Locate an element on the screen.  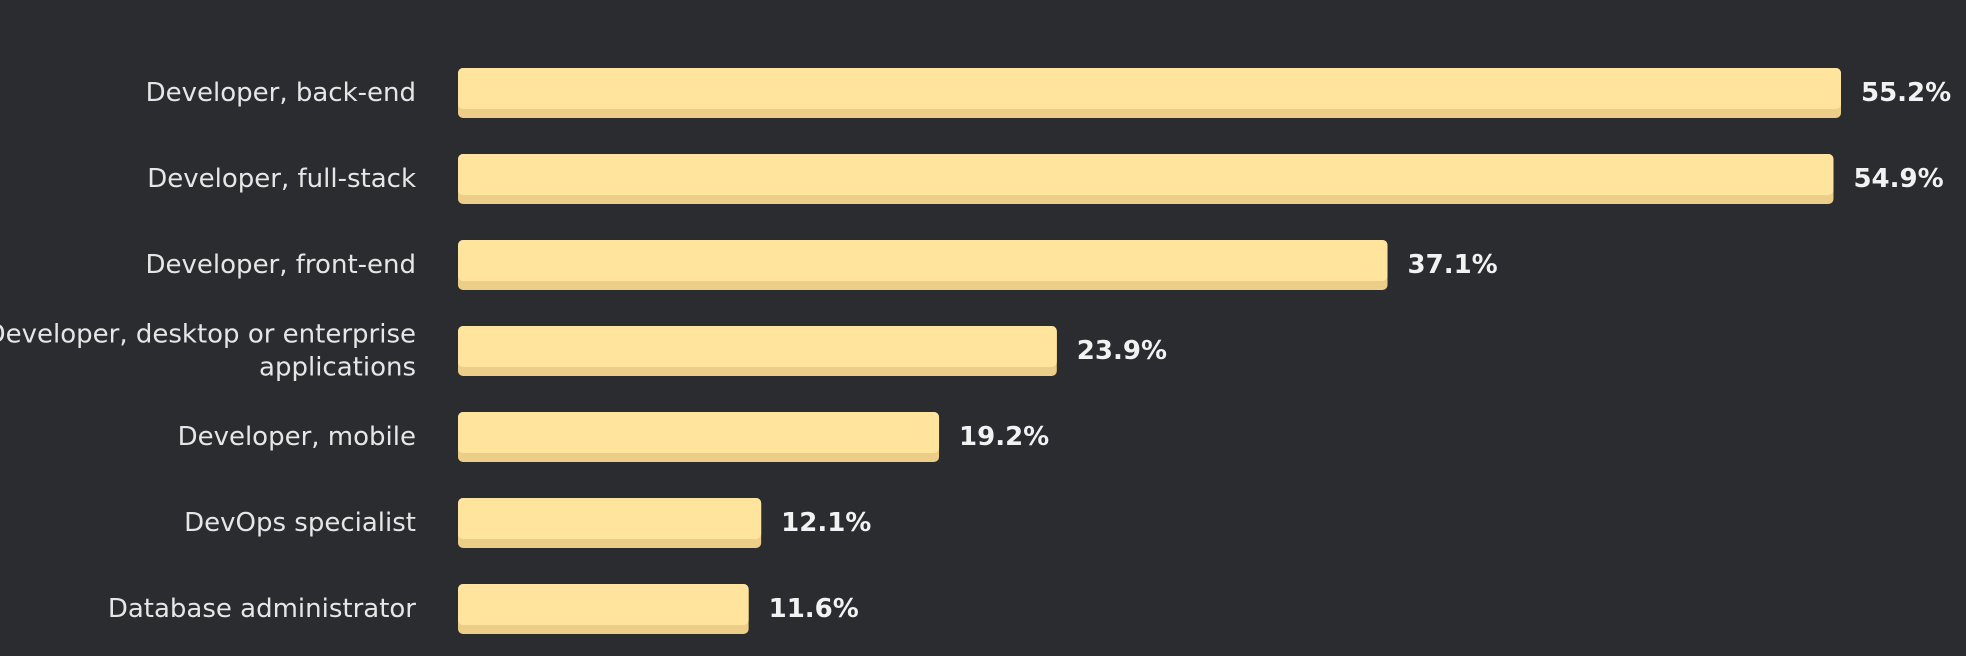
value-label: 54.9% is located at coordinates (1898, 179).